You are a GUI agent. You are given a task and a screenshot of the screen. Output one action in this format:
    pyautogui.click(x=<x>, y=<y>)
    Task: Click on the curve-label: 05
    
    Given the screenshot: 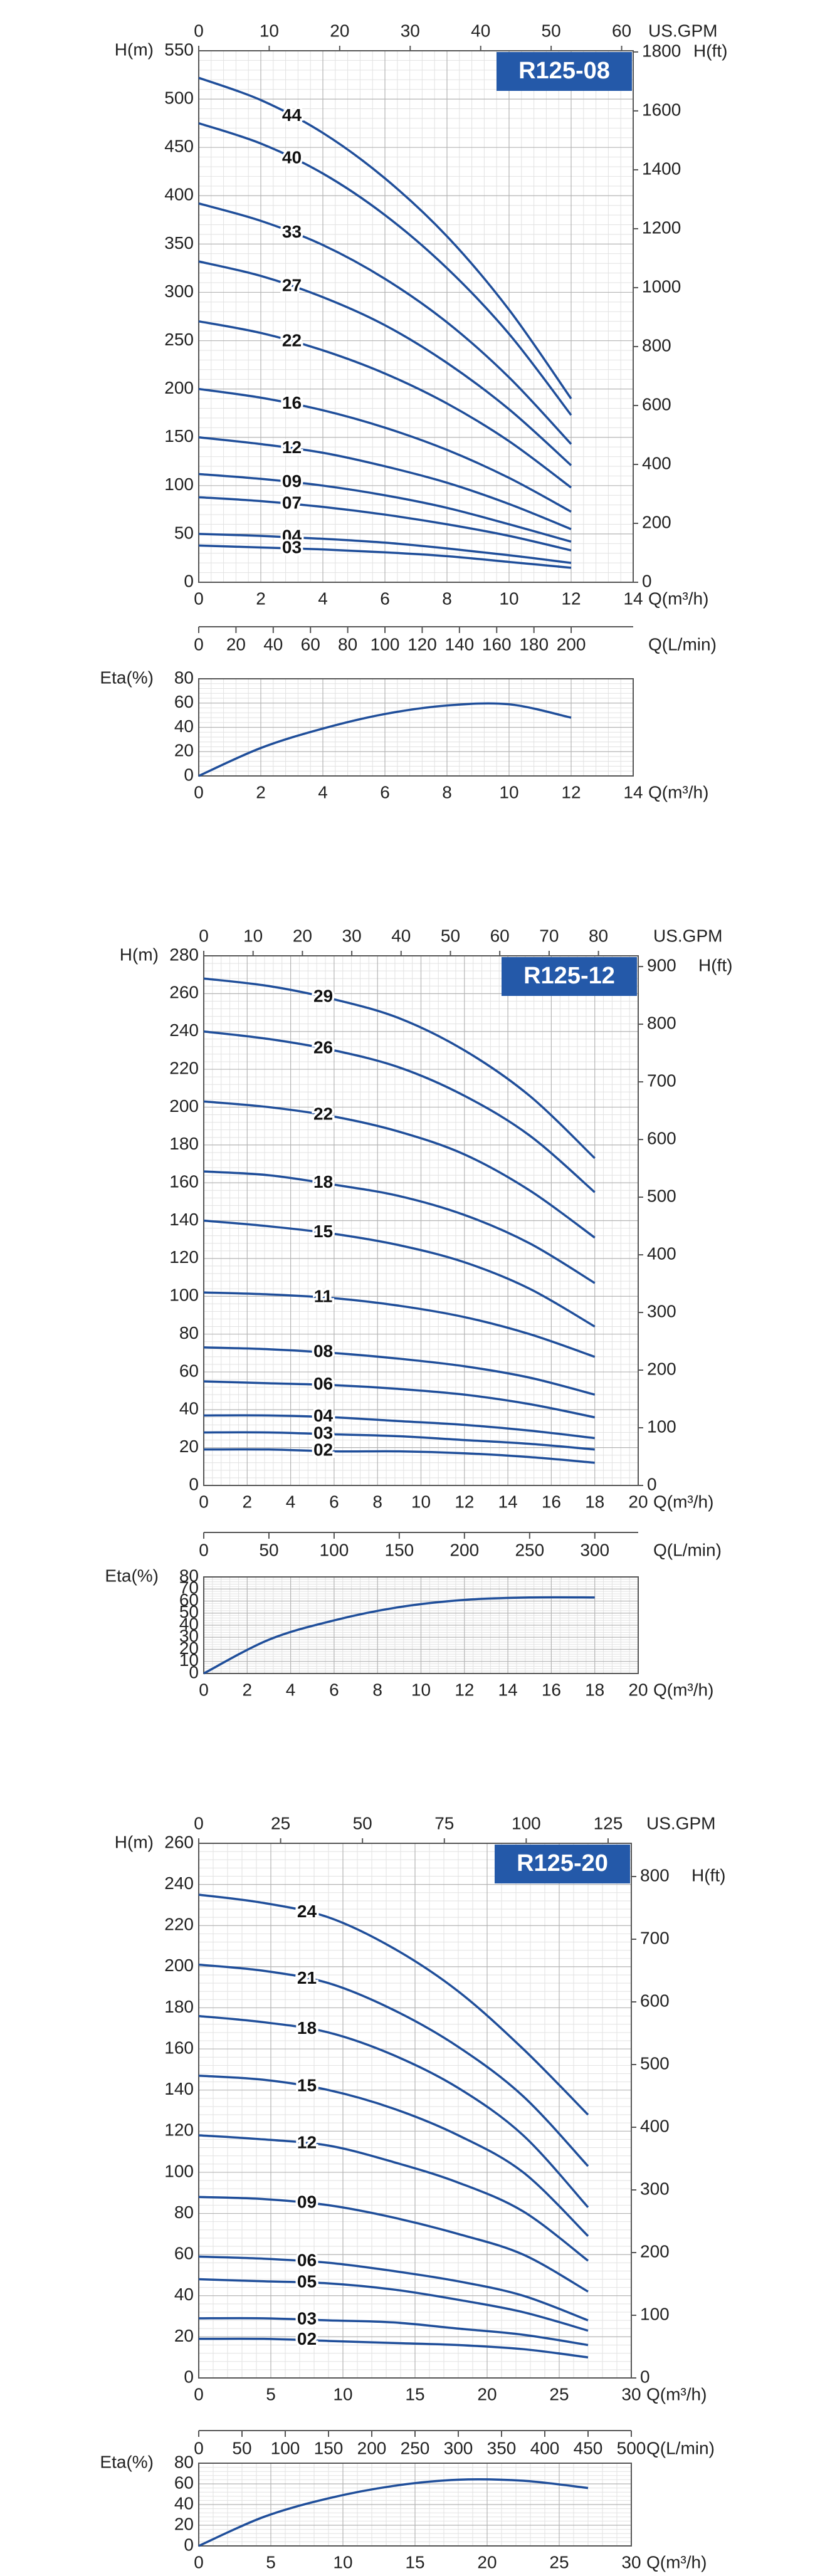 What is the action you would take?
    pyautogui.click(x=307, y=2281)
    